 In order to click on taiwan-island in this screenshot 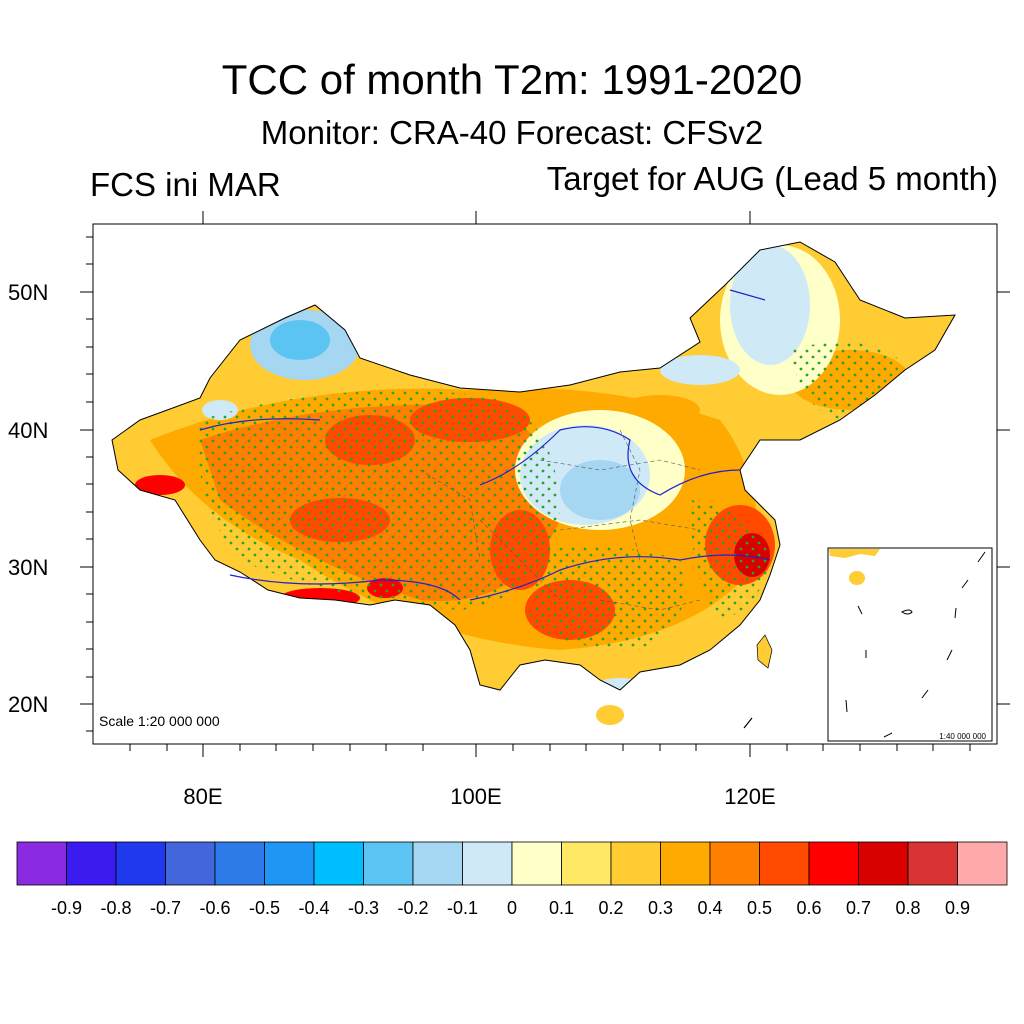, I will do `click(764, 651)`.